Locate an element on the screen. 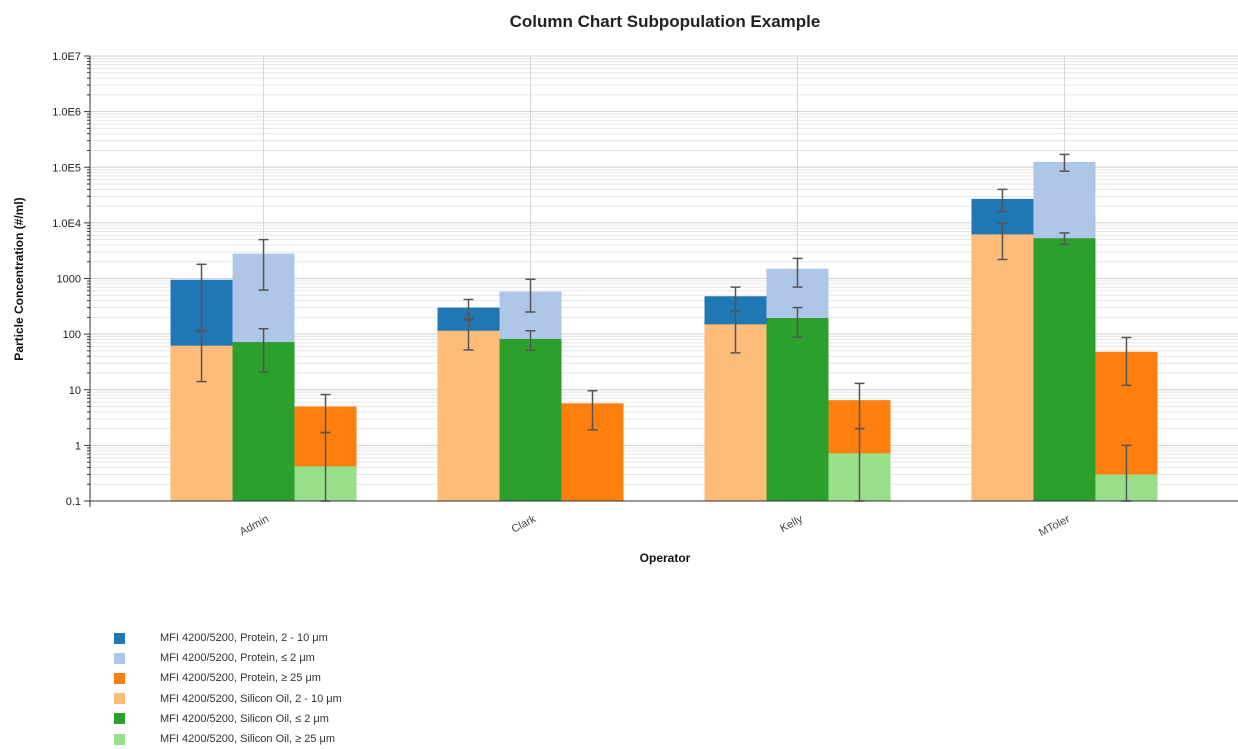 The image size is (1238, 749). legend-label: MFI 4200/5200, Silicon Oil, 2 - 10 μm is located at coordinates (251, 698).